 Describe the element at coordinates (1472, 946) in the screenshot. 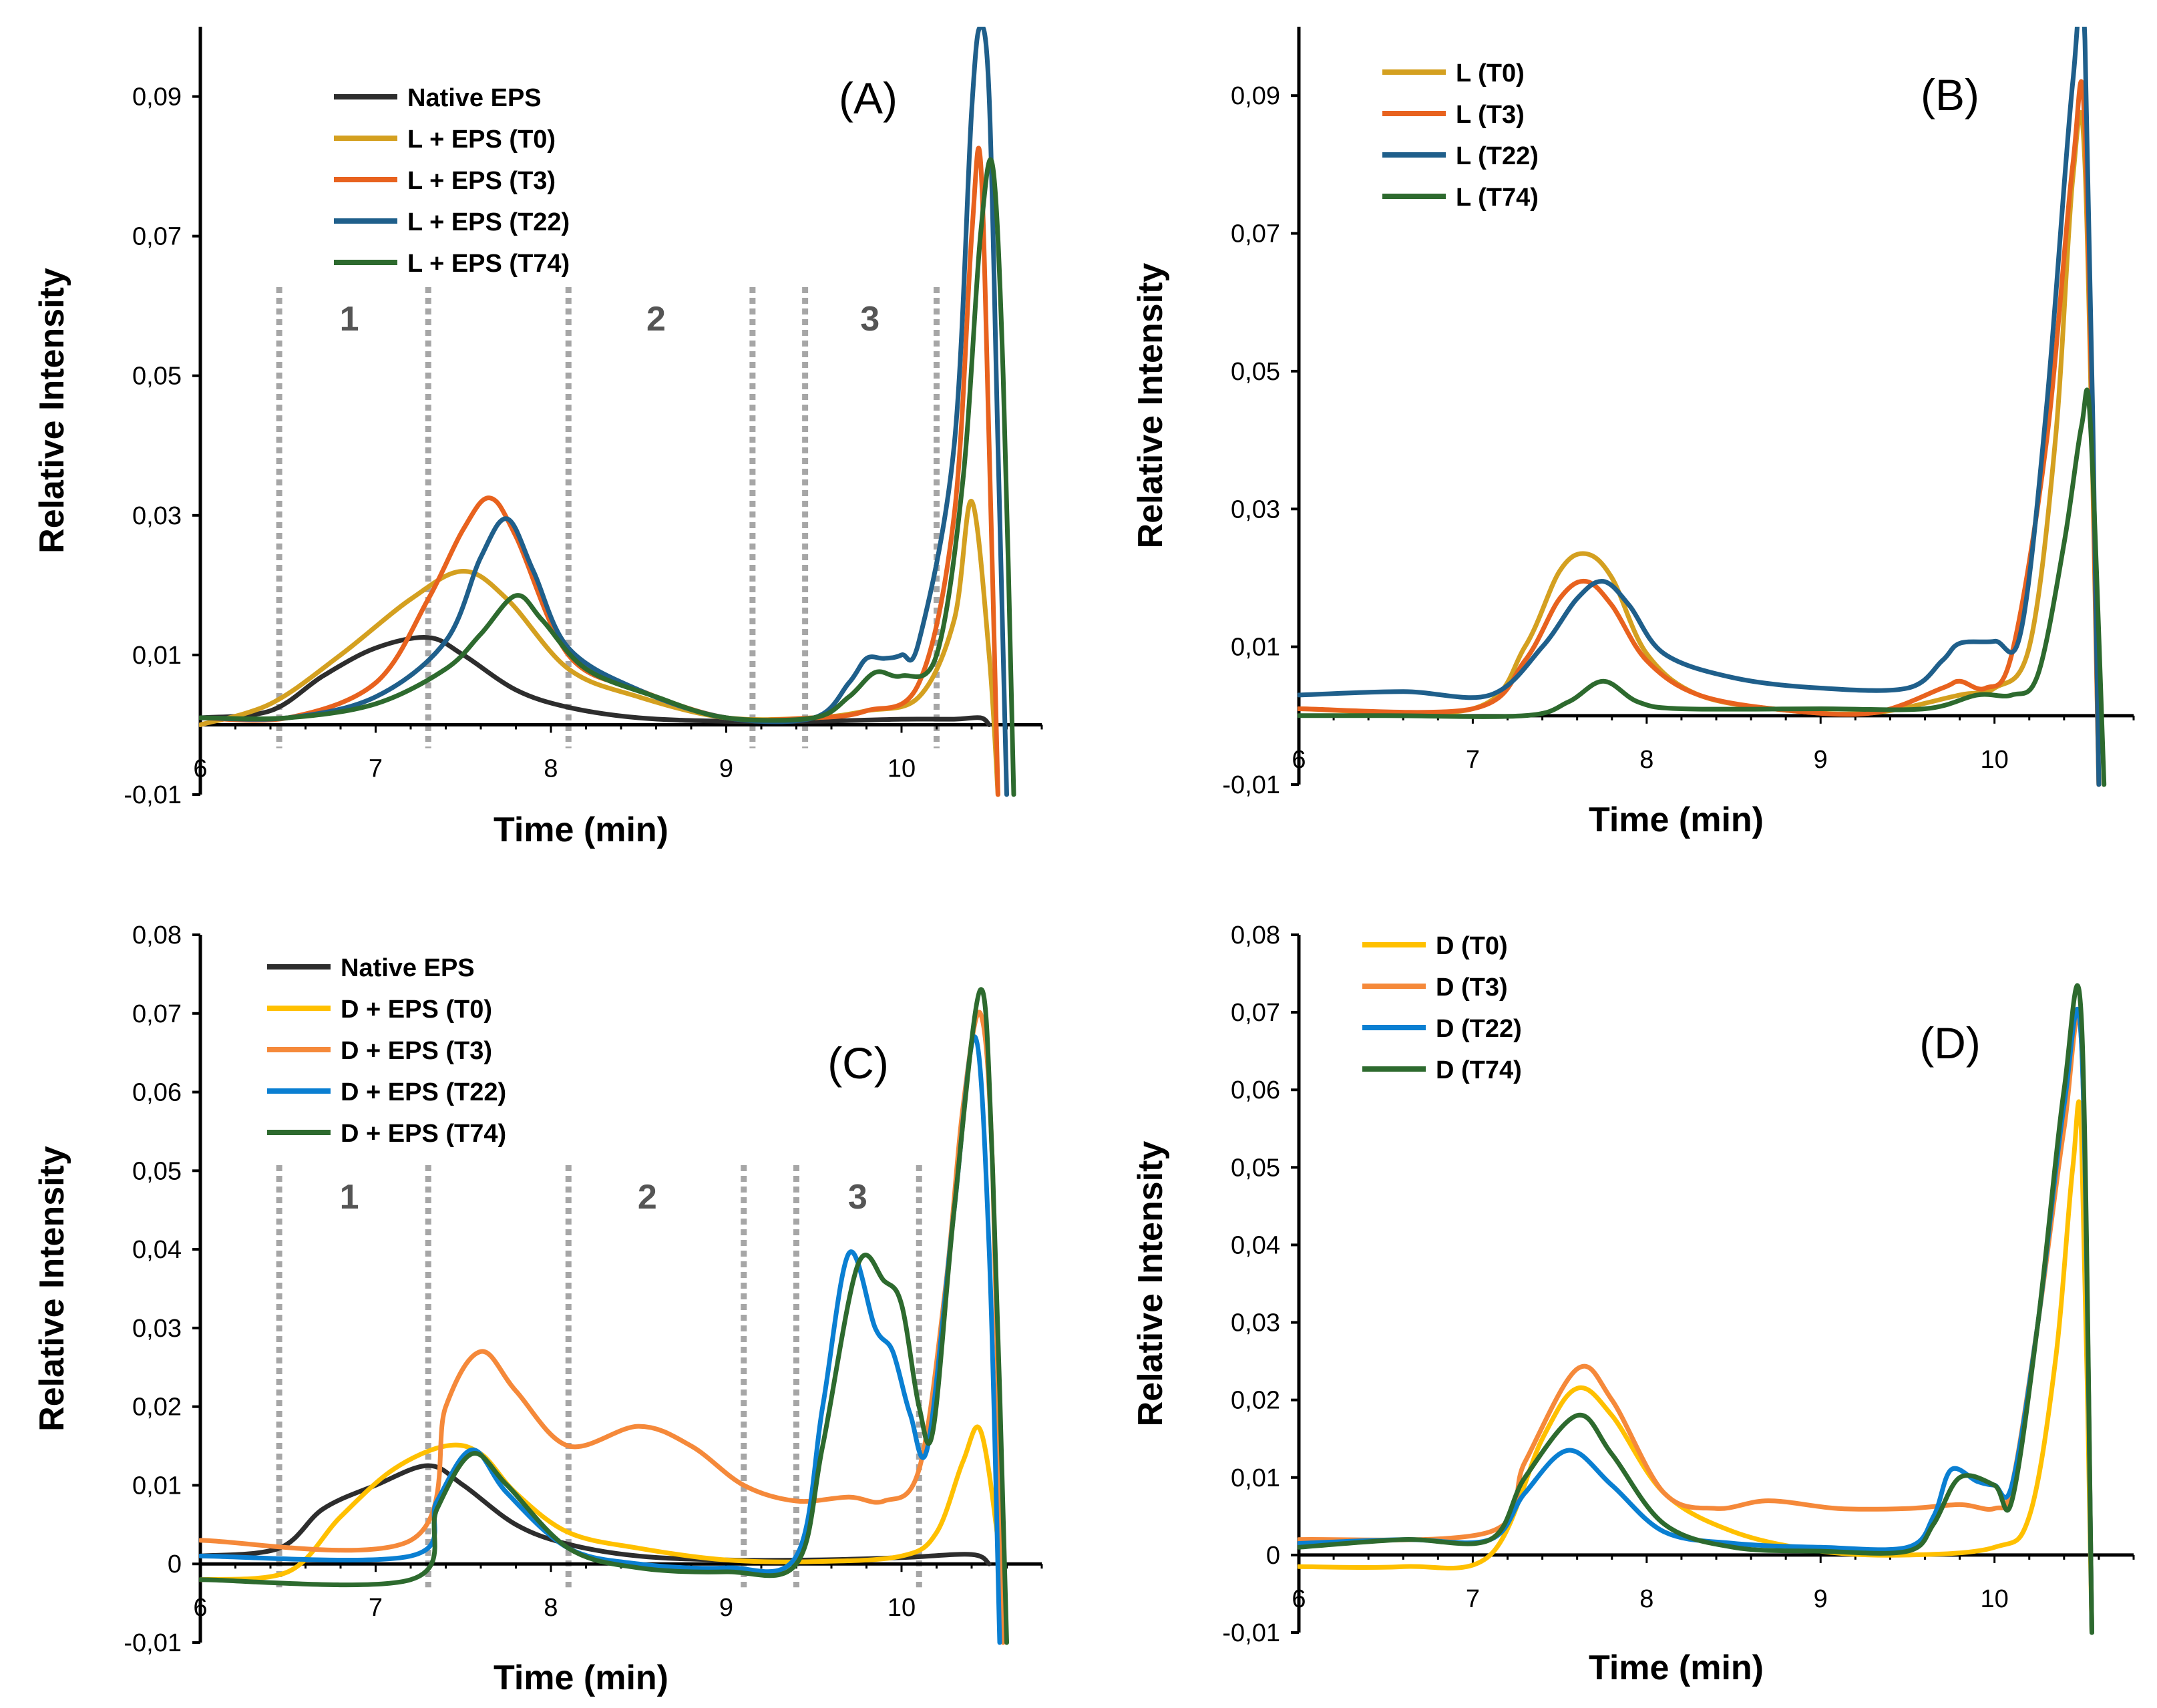

I see `legend-entry-0: D (T0)` at that location.